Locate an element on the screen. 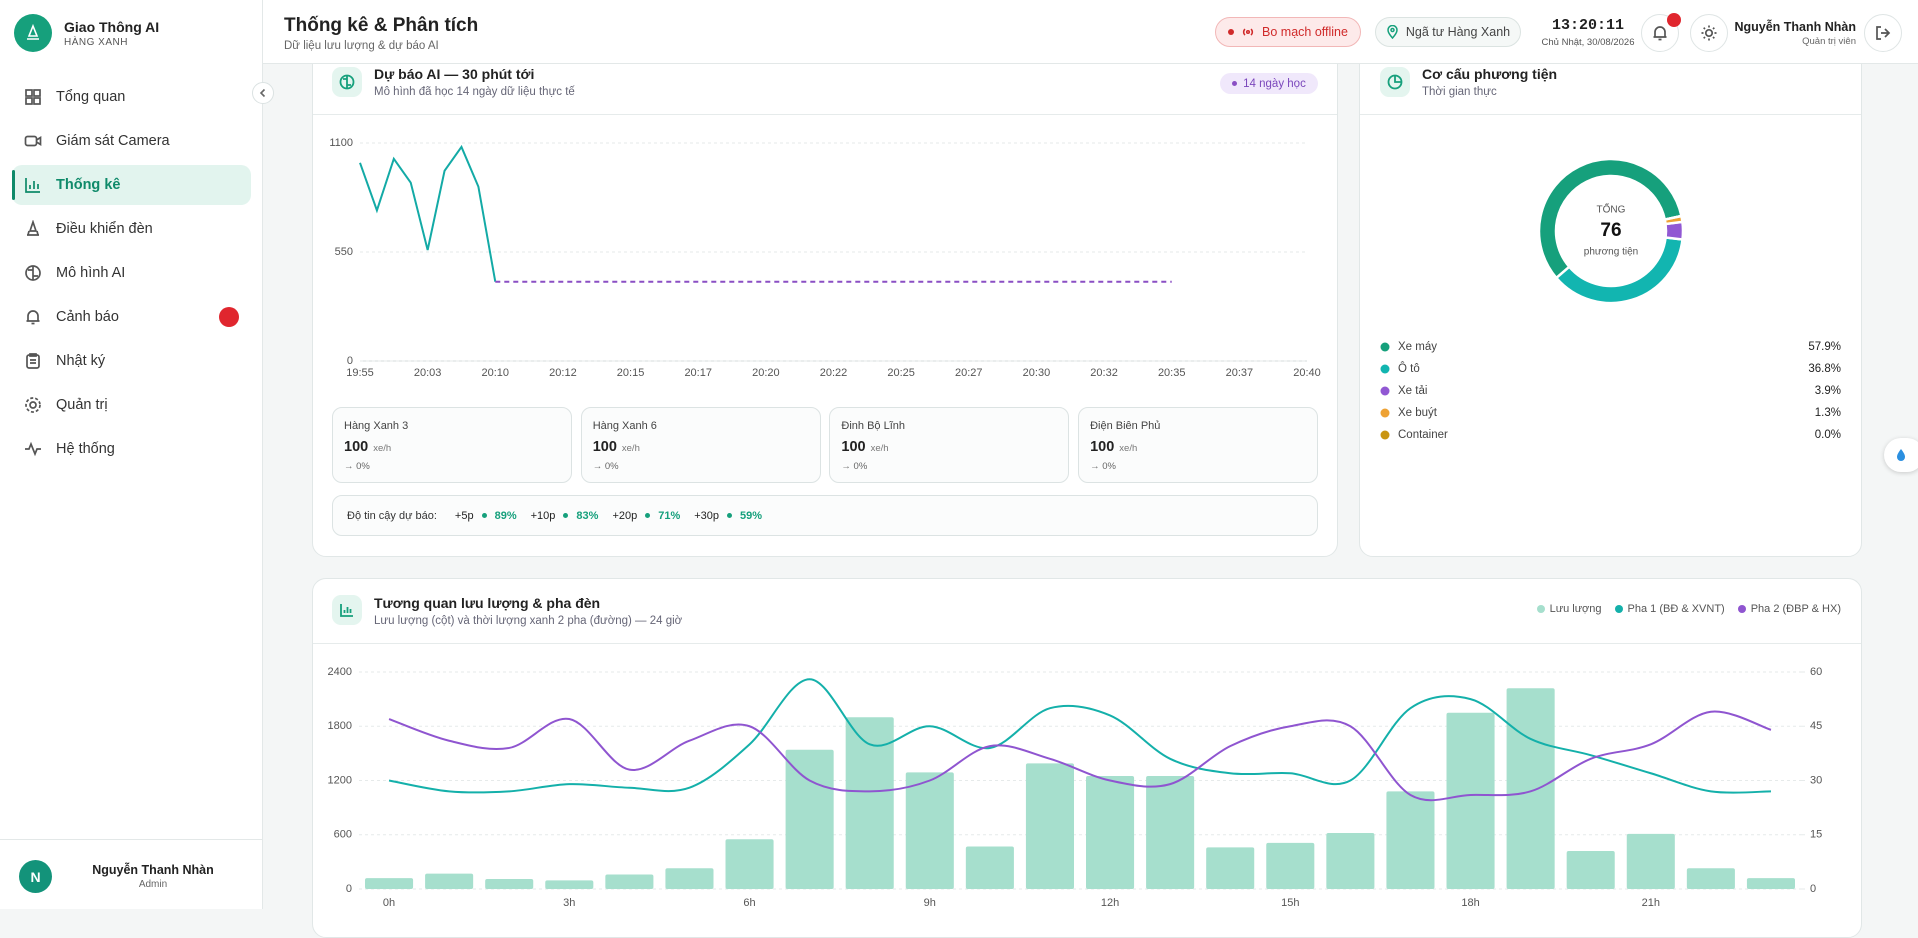 The height and width of the screenshot is (938, 1918). nav-label: Hệ thống is located at coordinates (85, 449).